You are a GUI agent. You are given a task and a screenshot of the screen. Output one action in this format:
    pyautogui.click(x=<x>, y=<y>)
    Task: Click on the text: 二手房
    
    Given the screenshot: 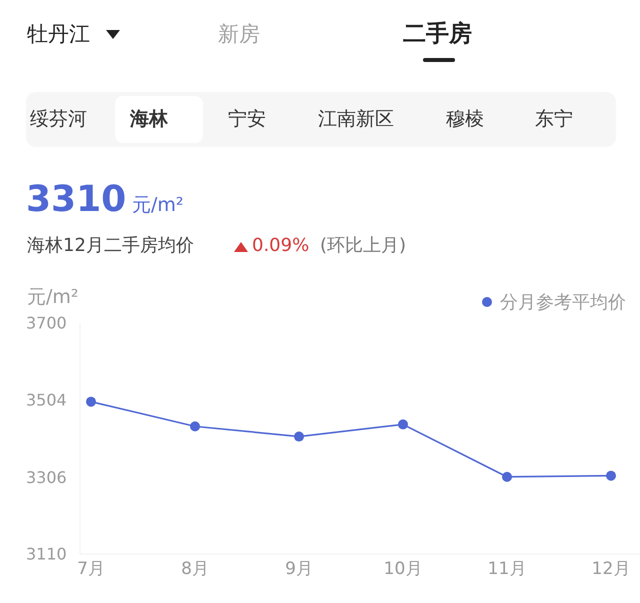 What is the action you would take?
    pyautogui.click(x=437, y=34)
    